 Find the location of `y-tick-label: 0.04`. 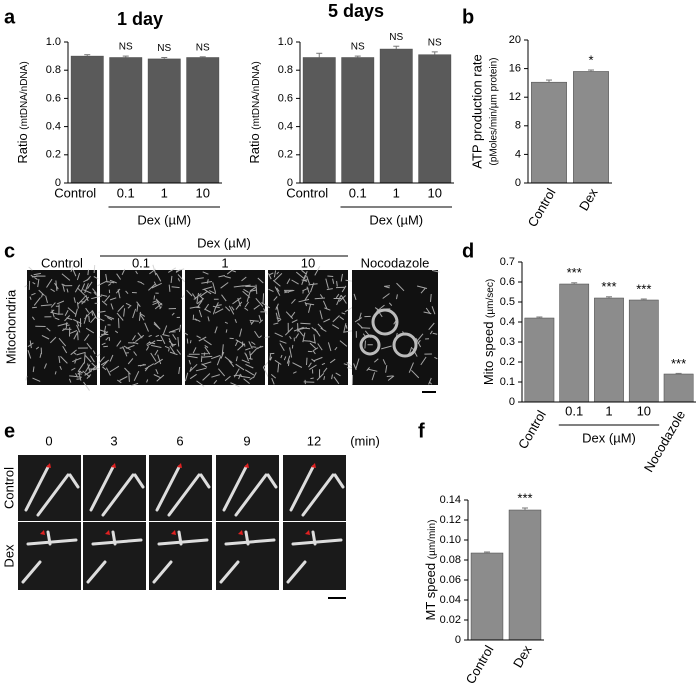

y-tick-label: 0.04 is located at coordinates (450, 600).